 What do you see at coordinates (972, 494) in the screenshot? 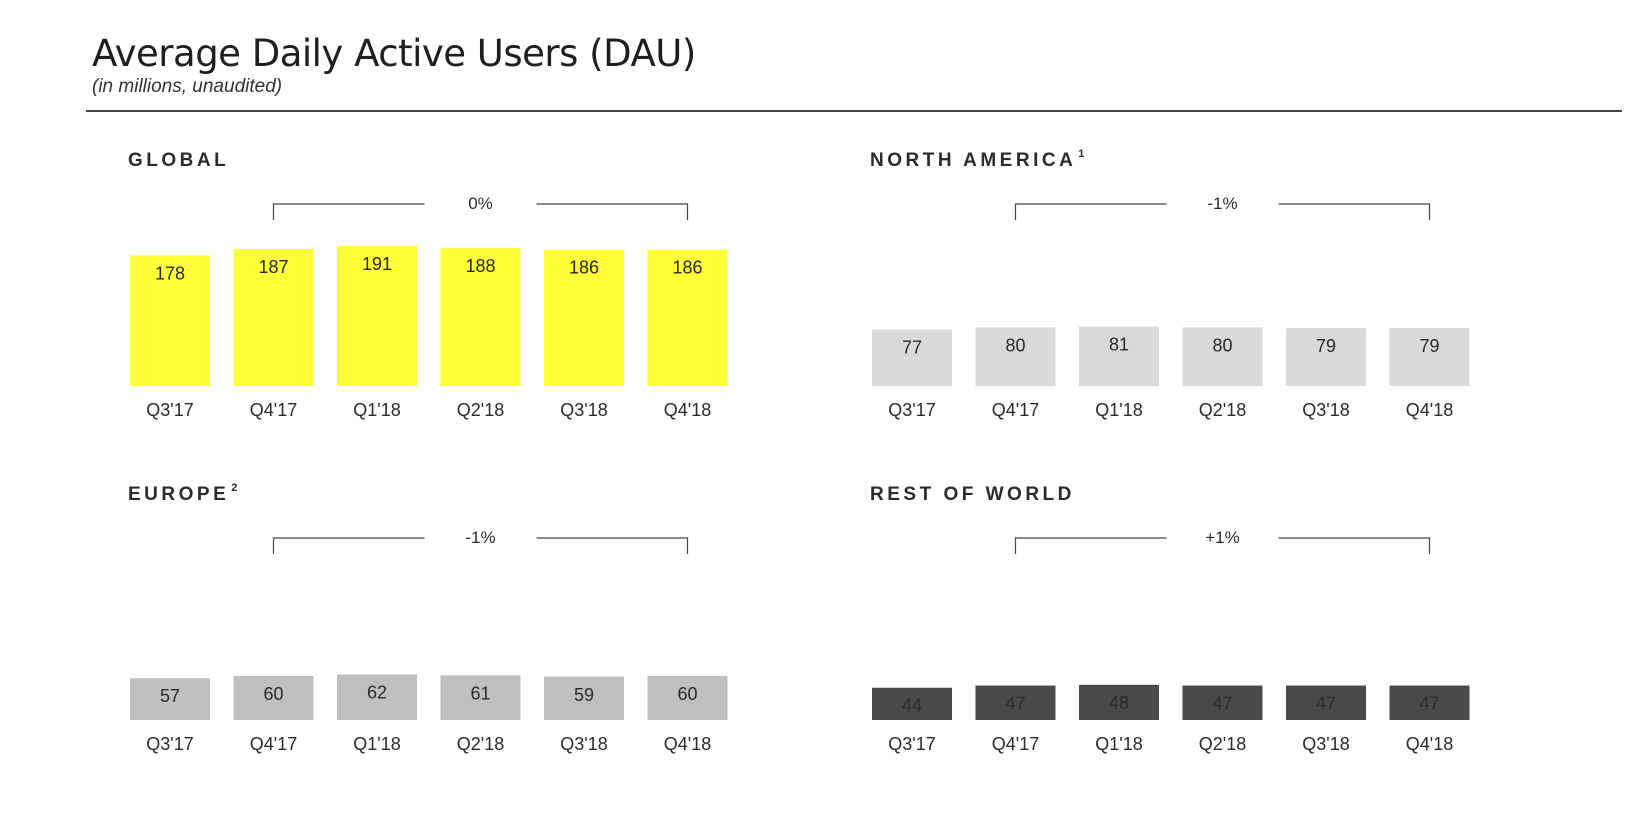
I see `chart-title: REST OF WORLD` at bounding box center [972, 494].